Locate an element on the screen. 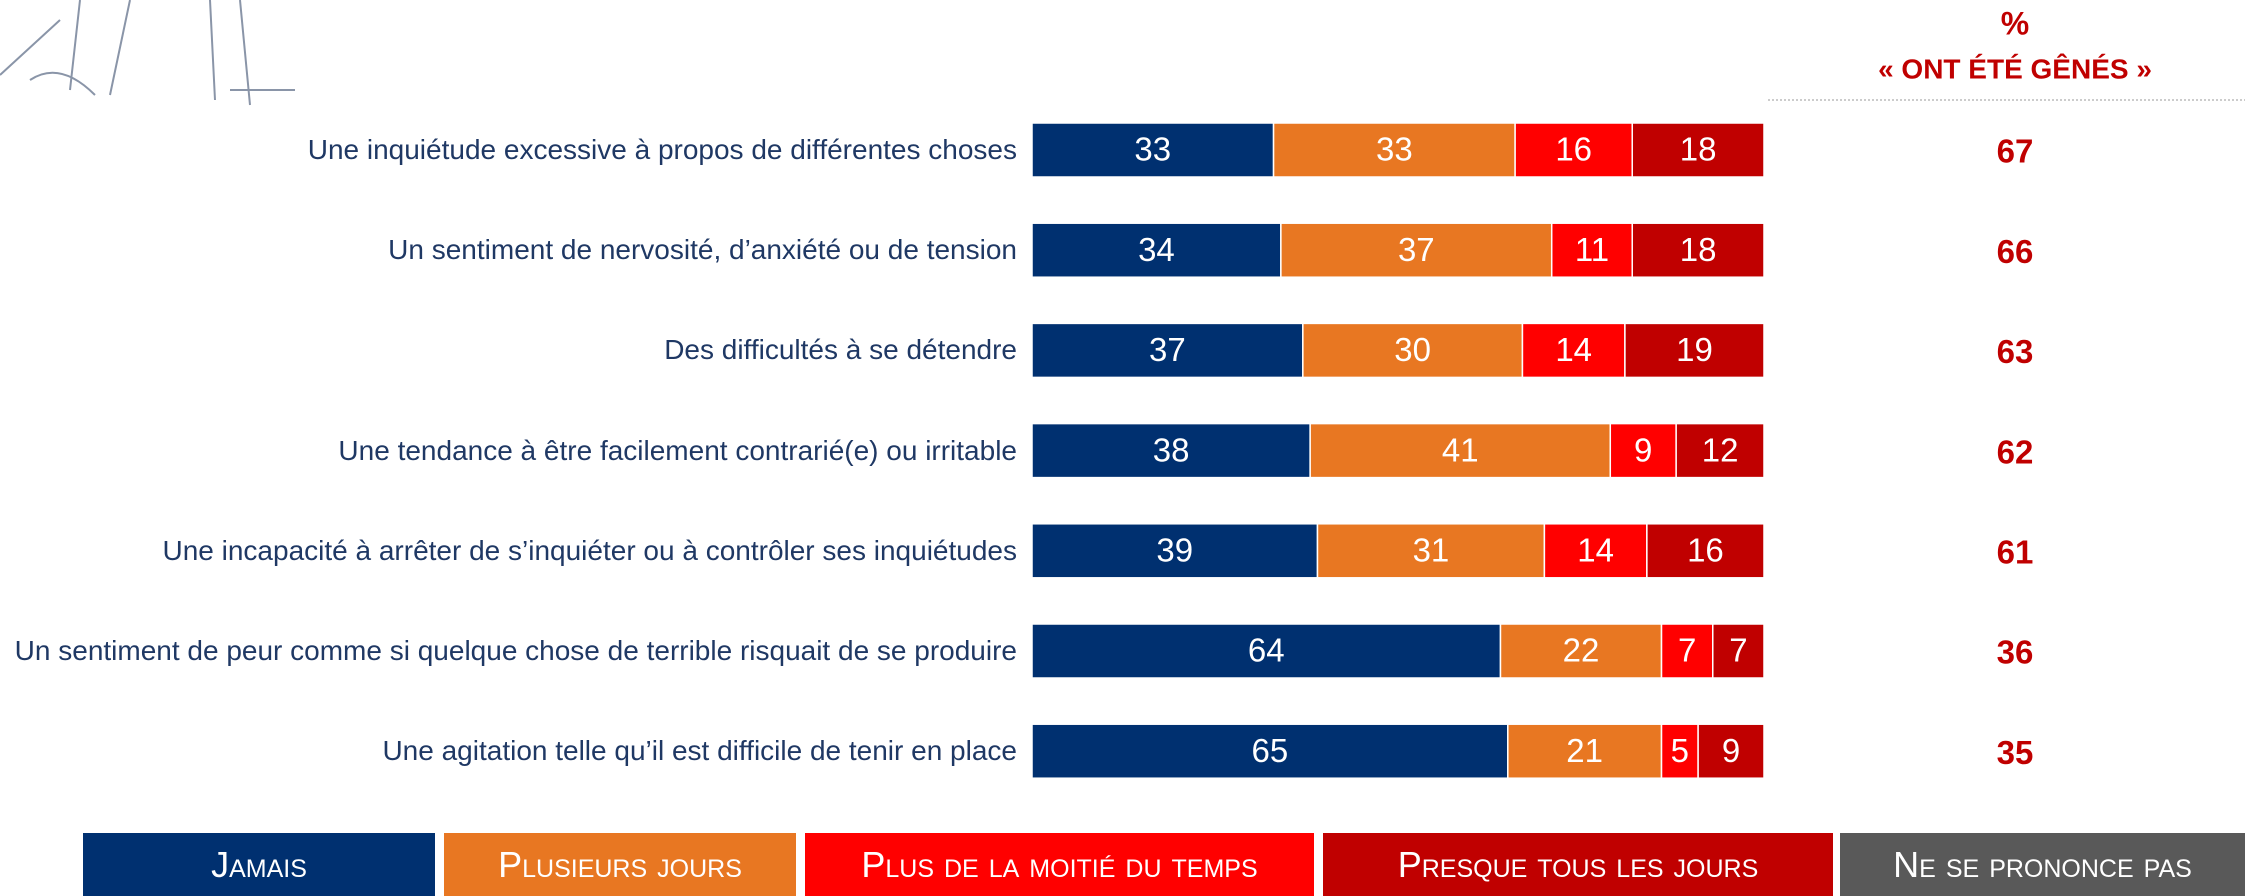 The width and height of the screenshot is (2245, 896). segment-label: 64 is located at coordinates (1266, 650).